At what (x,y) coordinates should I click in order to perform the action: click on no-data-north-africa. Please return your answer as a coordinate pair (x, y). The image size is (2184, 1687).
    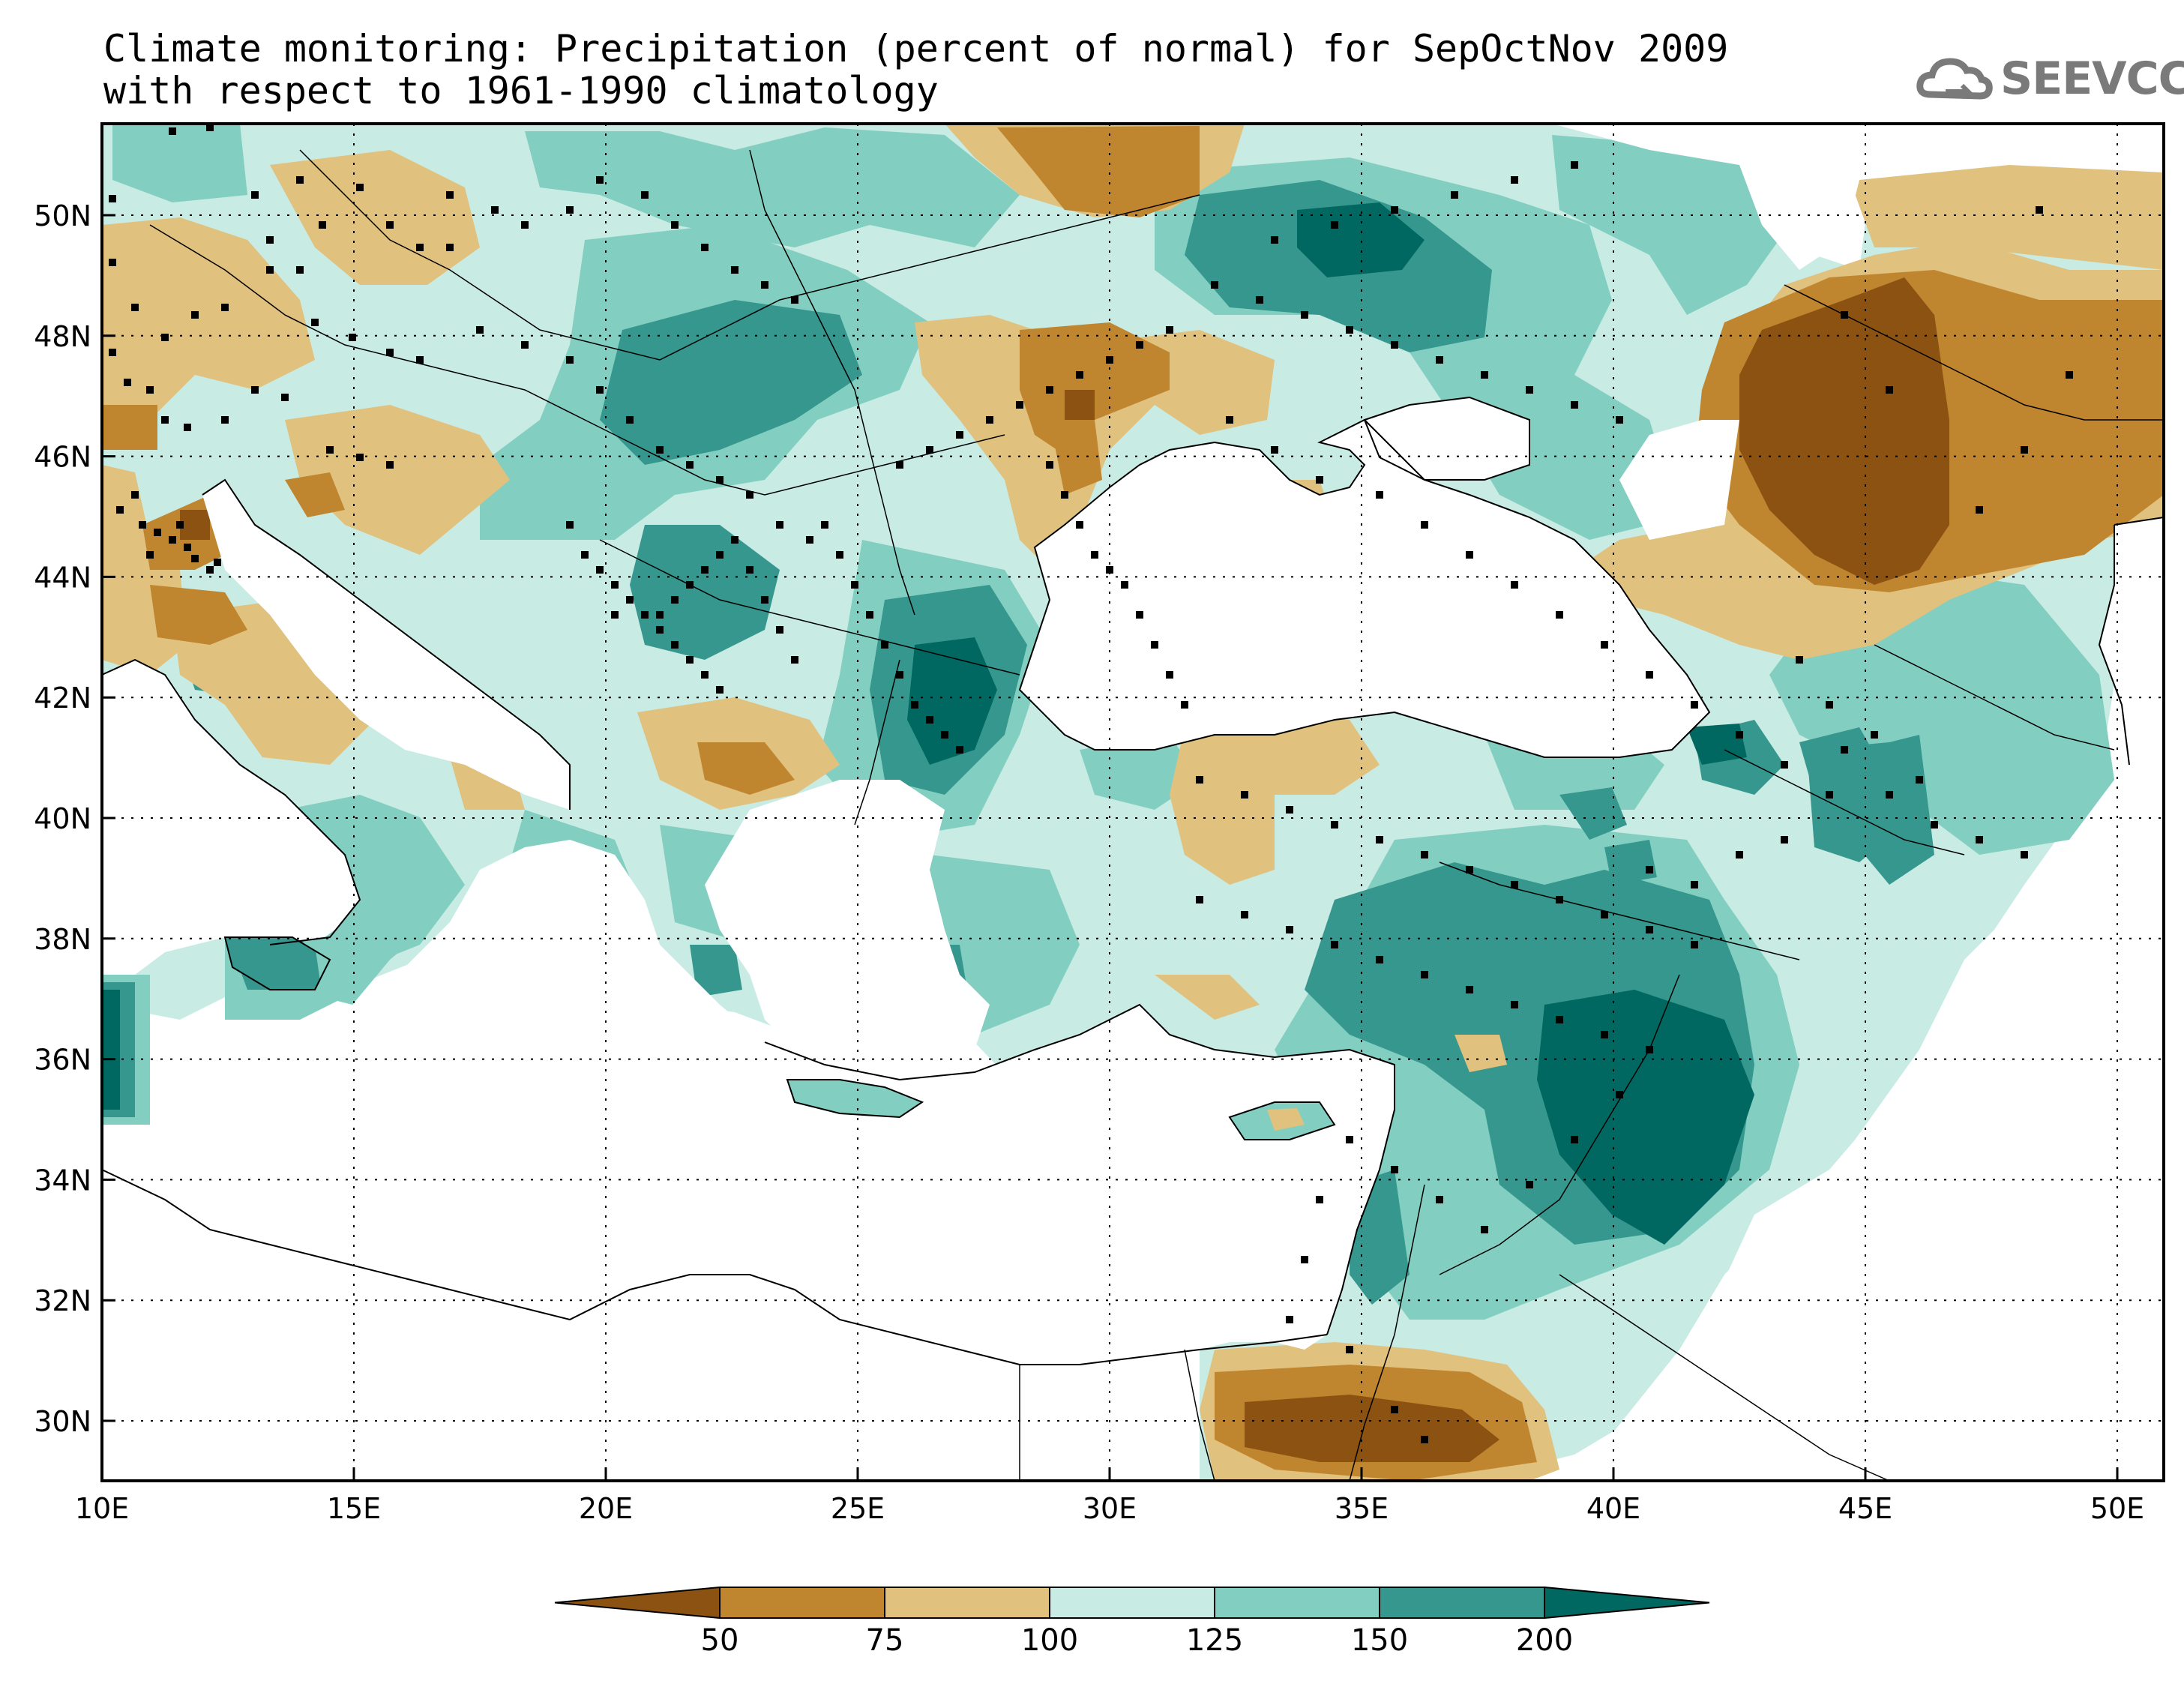
    Looking at the image, I should click on (651, 1303).